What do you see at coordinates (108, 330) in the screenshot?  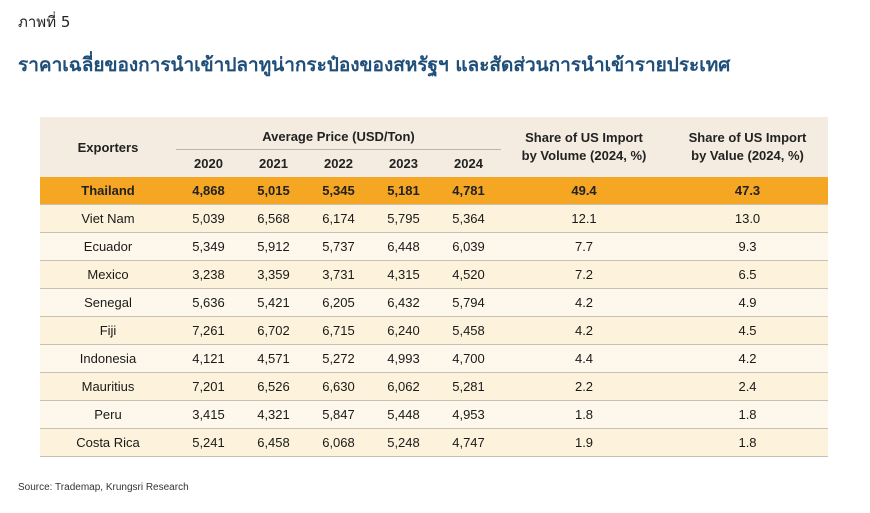 I see `exporter-name: Fiji` at bounding box center [108, 330].